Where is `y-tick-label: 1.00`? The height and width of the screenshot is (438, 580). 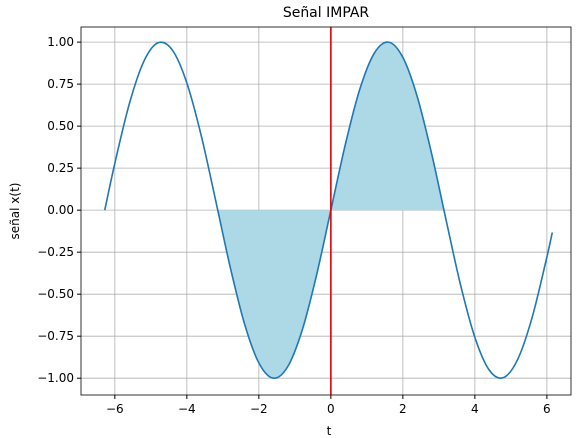
y-tick-label: 1.00 is located at coordinates (60, 42).